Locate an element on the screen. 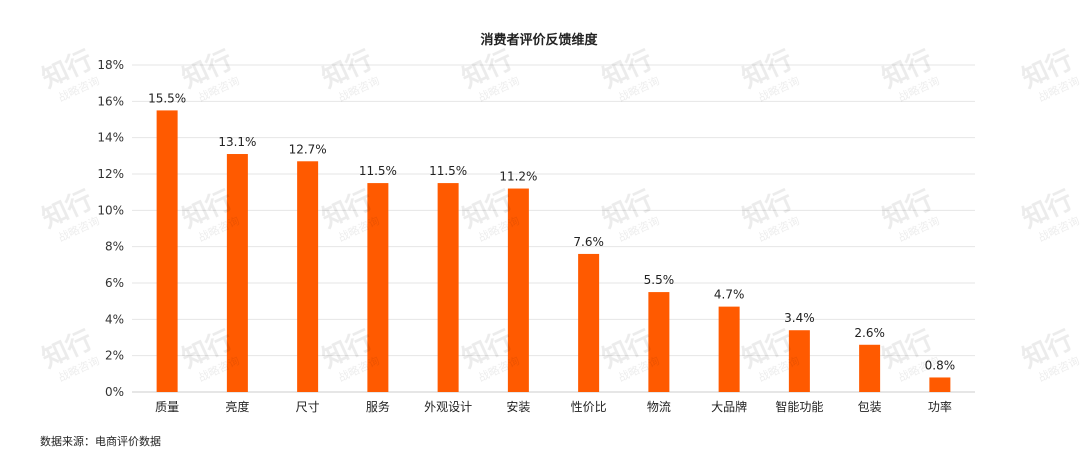 Image resolution: width=1080 pixels, height=454 pixels. x-tick-label: 包装 is located at coordinates (870, 407).